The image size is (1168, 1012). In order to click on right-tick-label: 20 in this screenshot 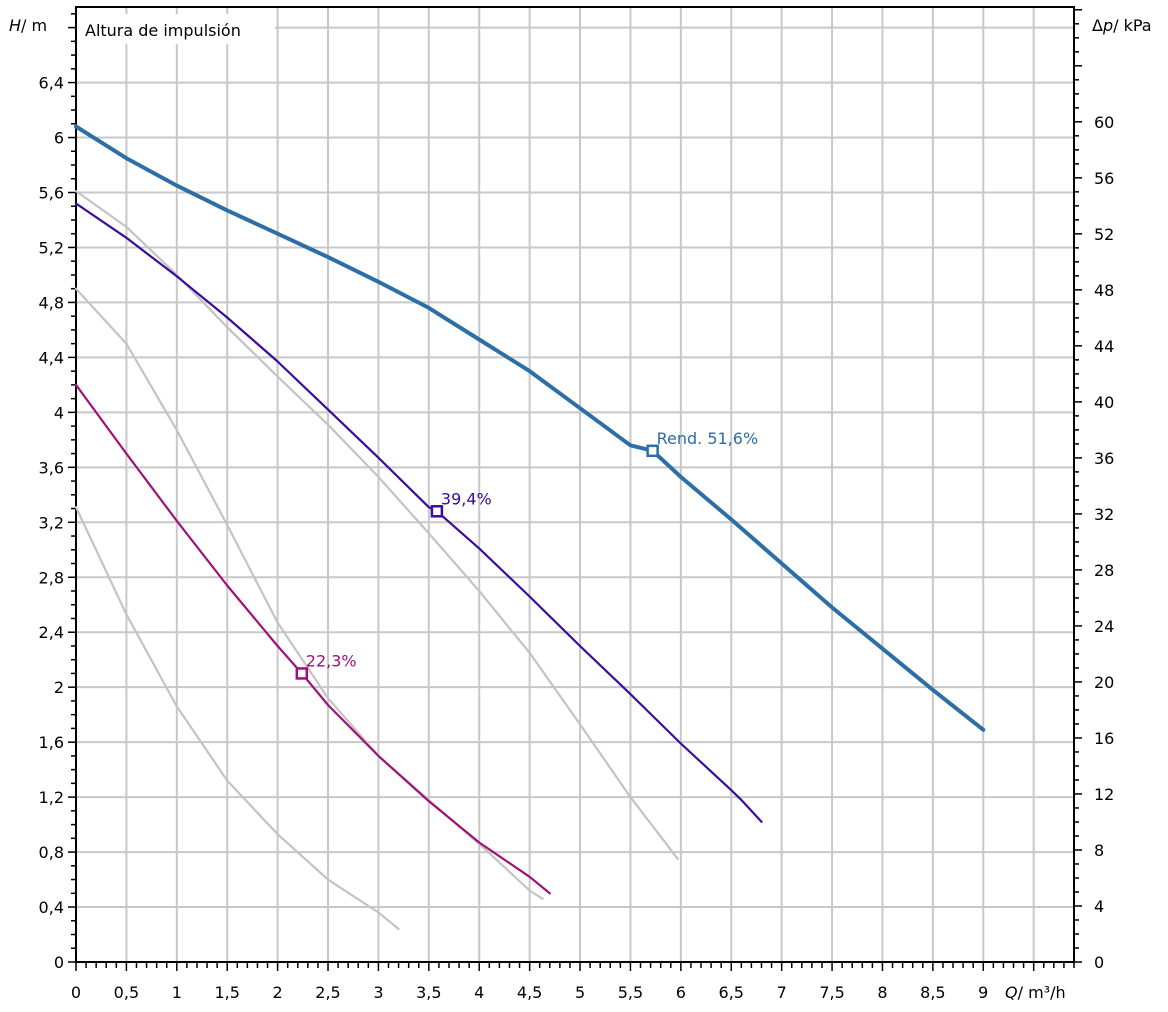, I will do `click(1104, 682)`.